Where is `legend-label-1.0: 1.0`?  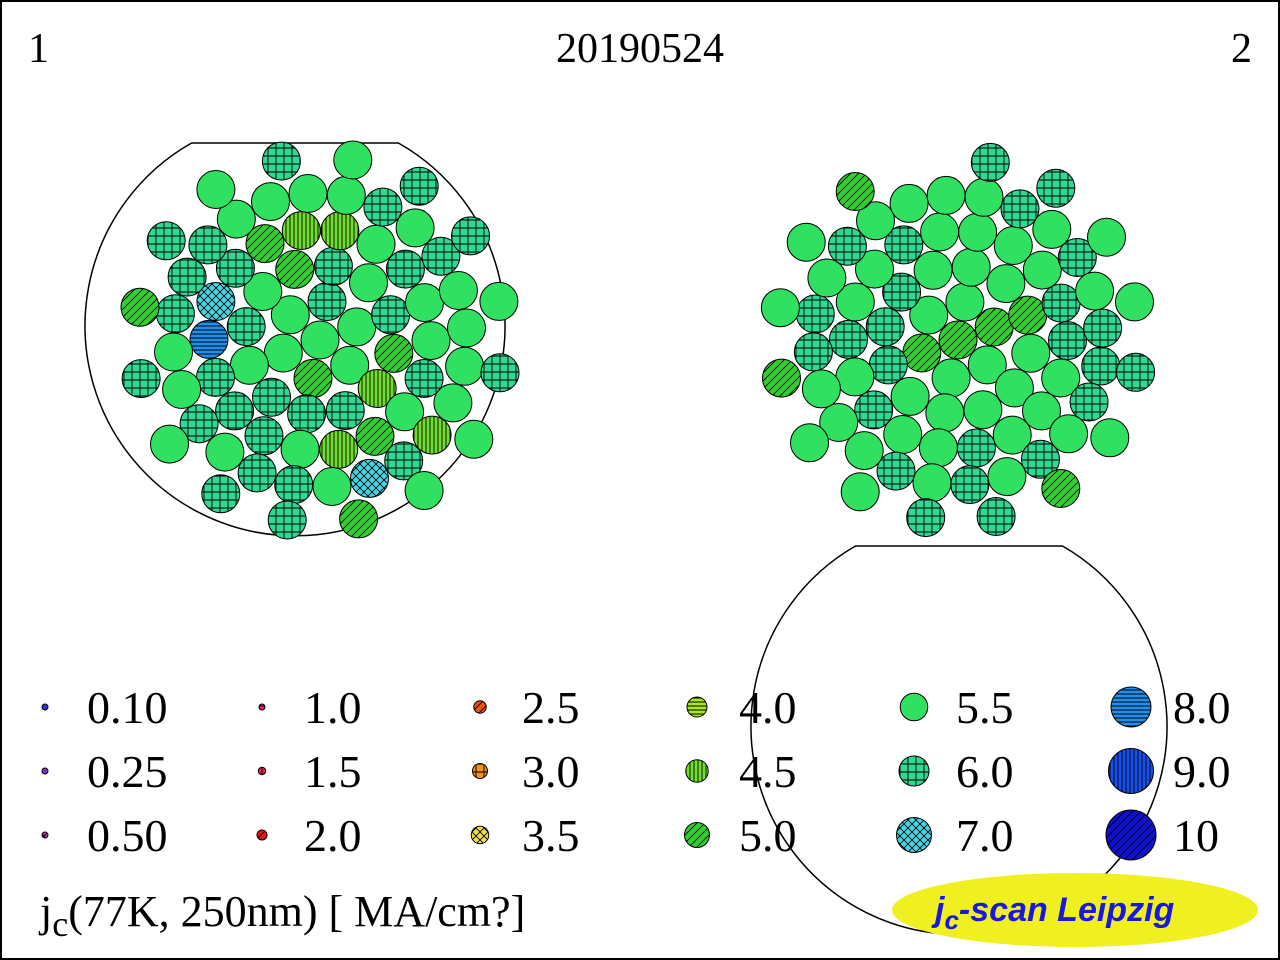
legend-label-1.0: 1.0 is located at coordinates (333, 707).